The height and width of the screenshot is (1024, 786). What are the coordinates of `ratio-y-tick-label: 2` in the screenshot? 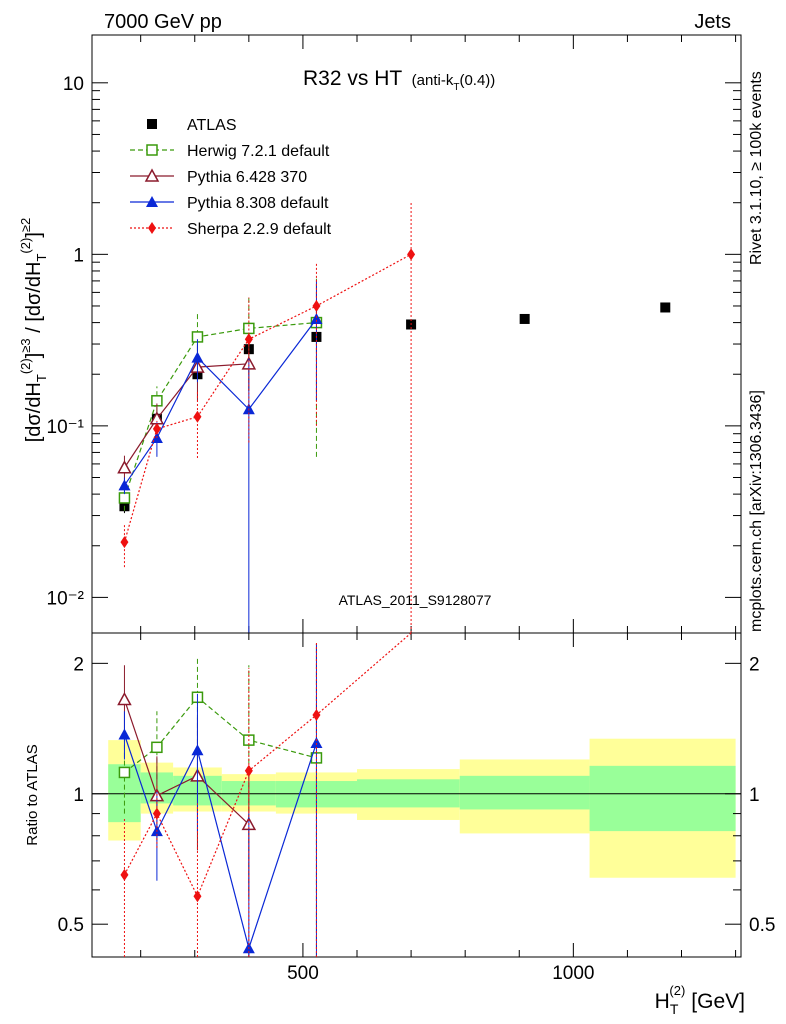 It's located at (78, 664).